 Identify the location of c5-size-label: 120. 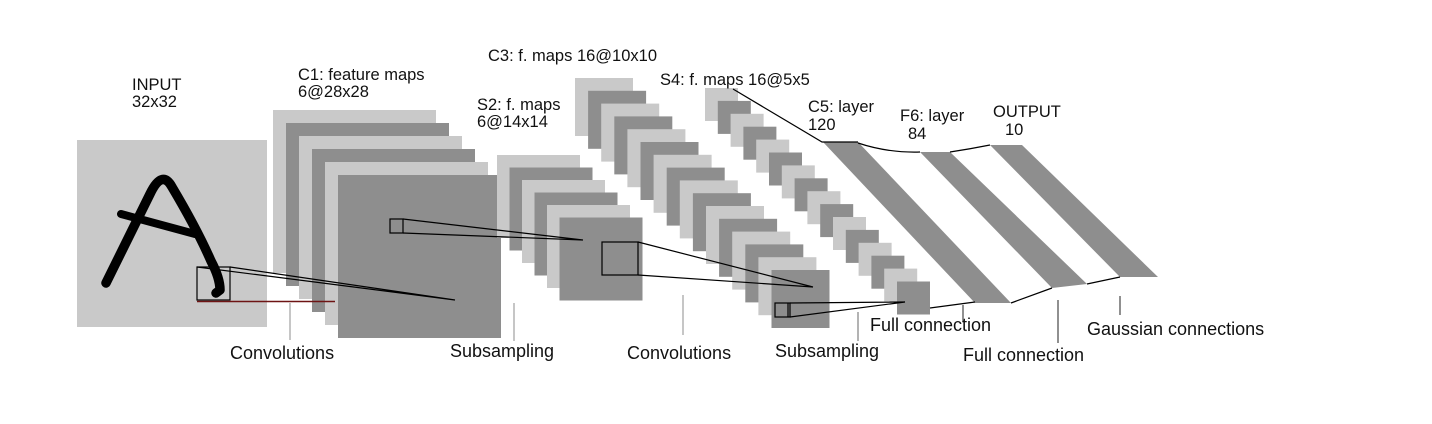
(822, 125).